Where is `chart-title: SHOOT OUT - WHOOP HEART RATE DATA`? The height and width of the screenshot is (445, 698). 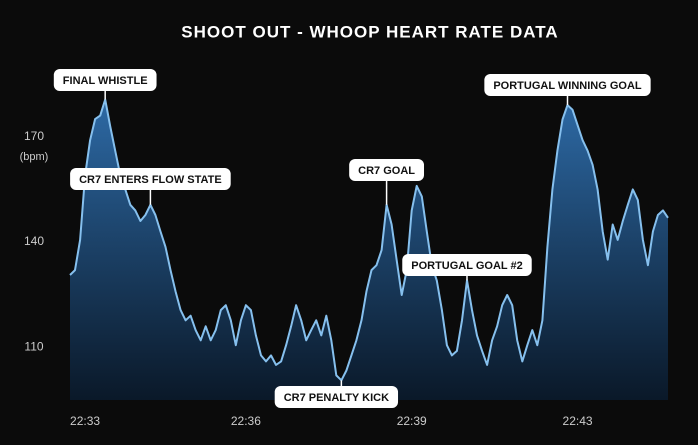 chart-title: SHOOT OUT - WHOOP HEART RATE DATA is located at coordinates (369, 31).